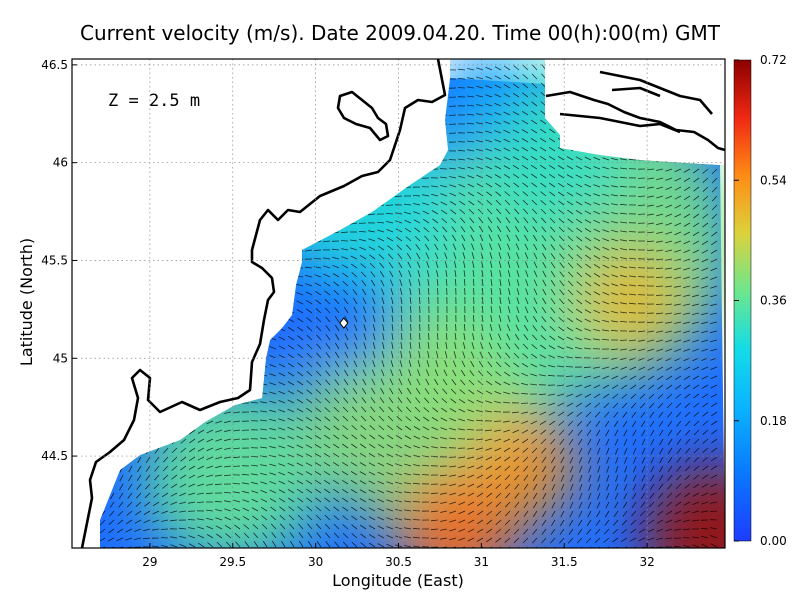 Image resolution: width=800 pixels, height=600 pixels. I want to click on colorbar-tick-label: 0.00, so click(773, 541).